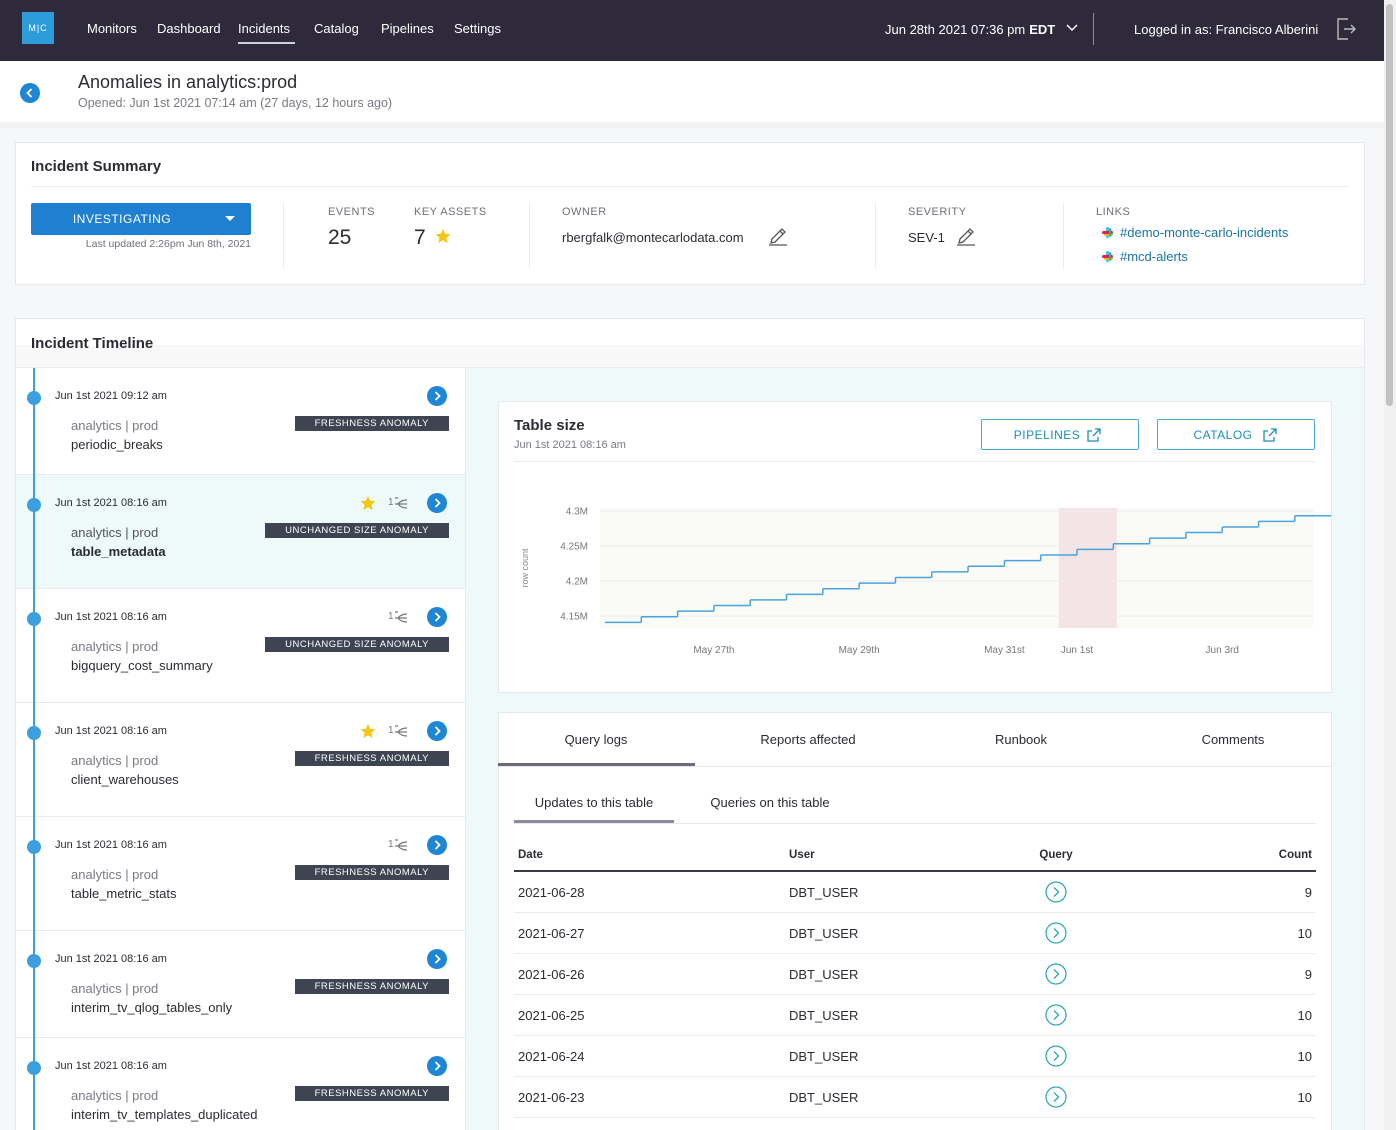  What do you see at coordinates (713, 650) in the screenshot?
I see `x-tick-label: May 27th` at bounding box center [713, 650].